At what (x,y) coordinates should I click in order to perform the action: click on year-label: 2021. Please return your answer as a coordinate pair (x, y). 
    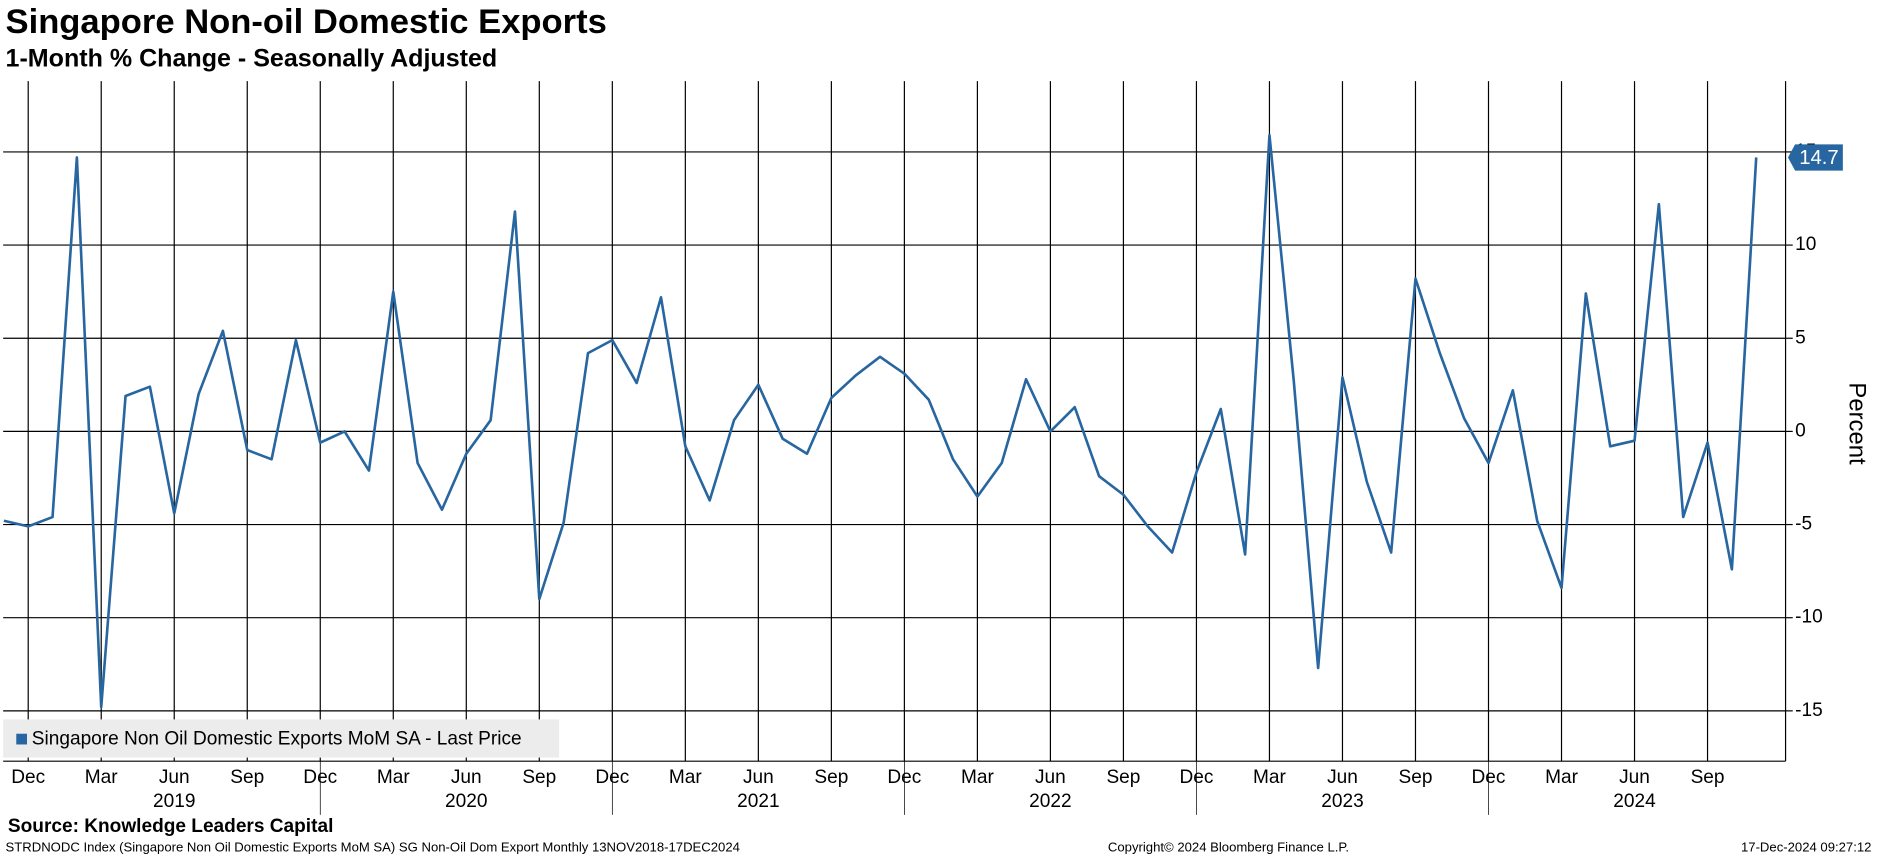
    Looking at the image, I should click on (758, 801).